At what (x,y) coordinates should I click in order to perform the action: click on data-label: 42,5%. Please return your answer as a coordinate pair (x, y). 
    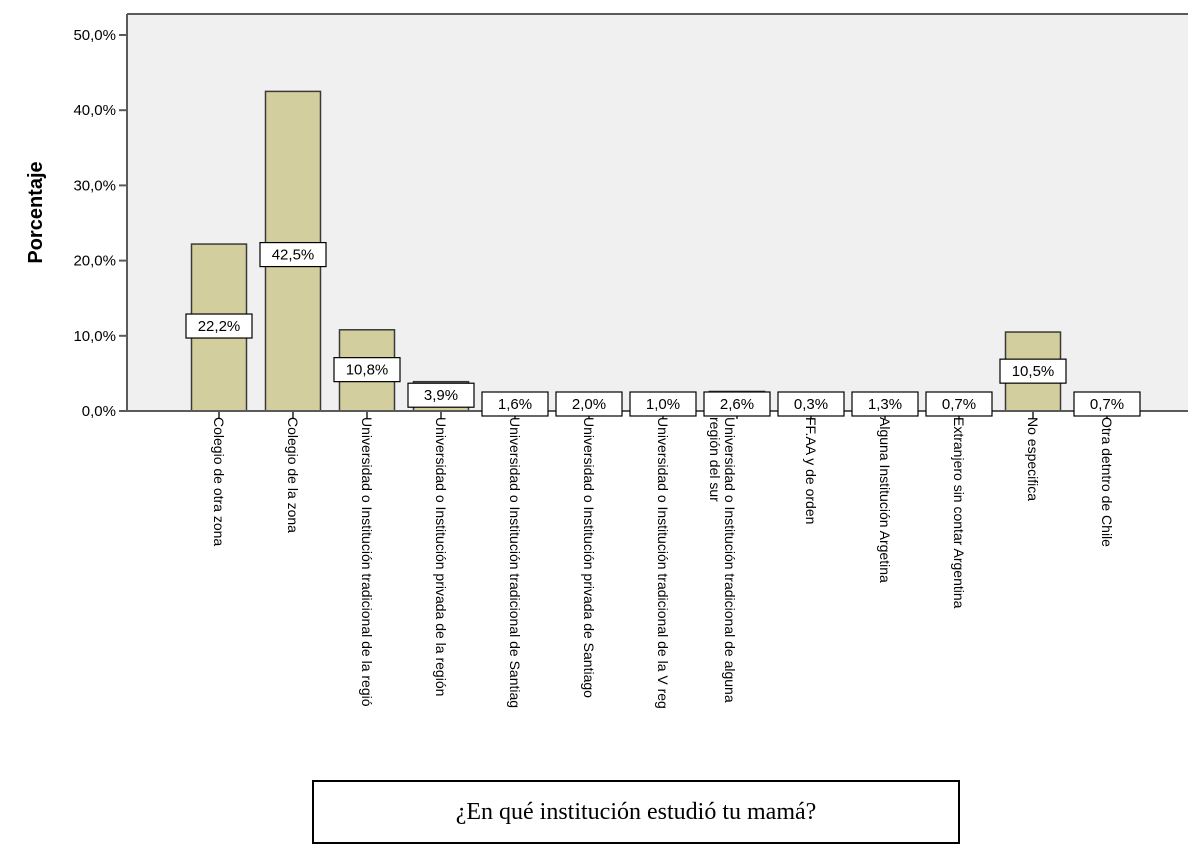
    Looking at the image, I should click on (293, 255).